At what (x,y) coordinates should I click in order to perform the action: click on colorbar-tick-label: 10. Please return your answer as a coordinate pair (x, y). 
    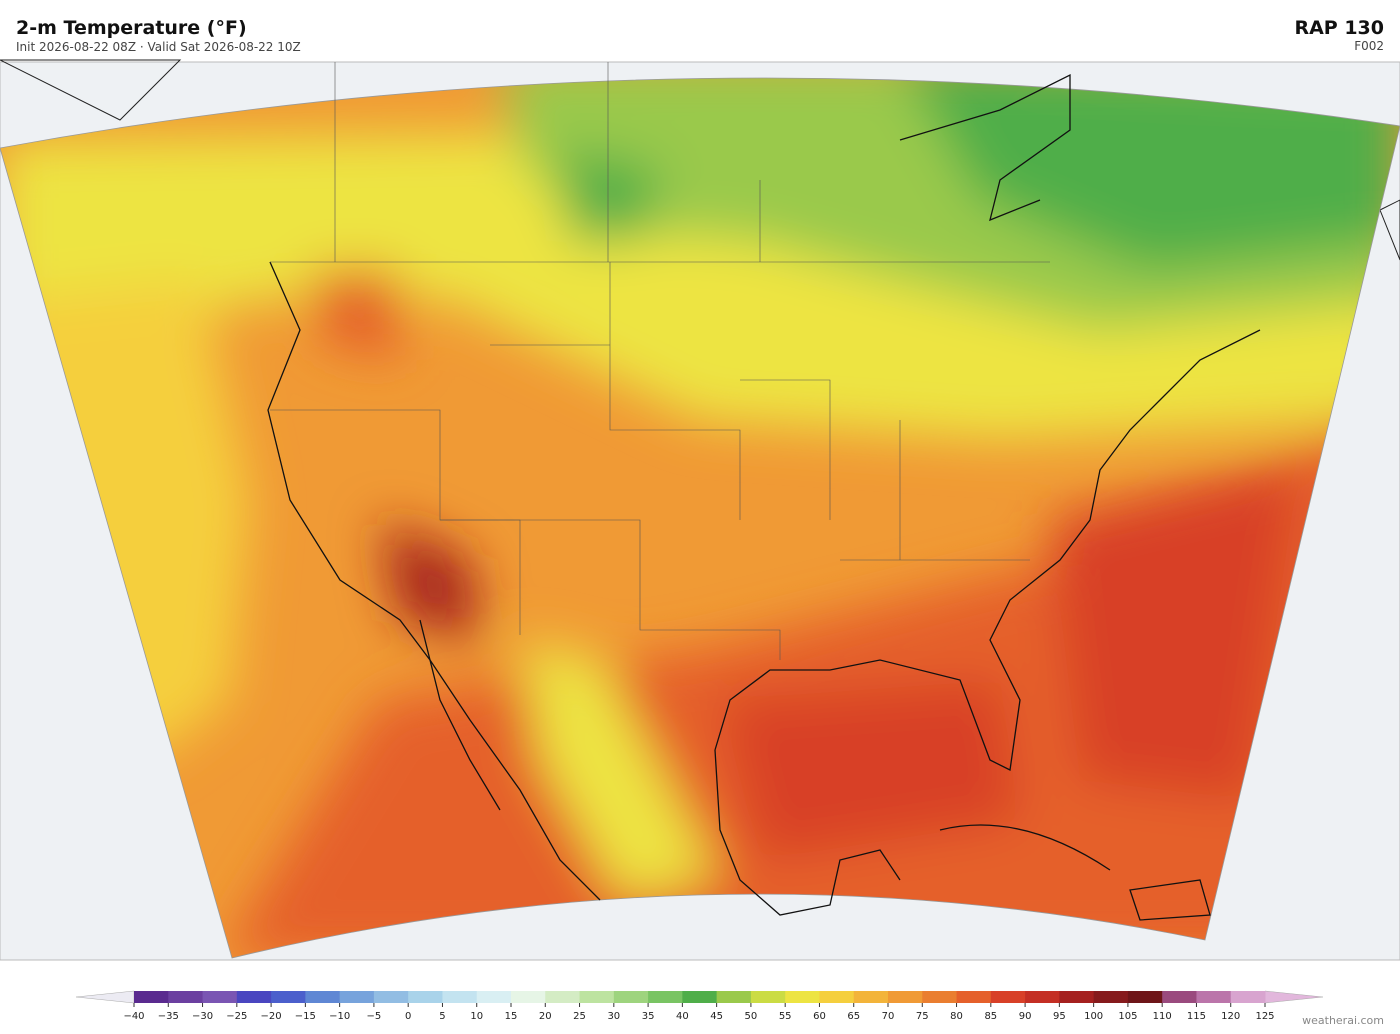
    Looking at the image, I should click on (476, 1016).